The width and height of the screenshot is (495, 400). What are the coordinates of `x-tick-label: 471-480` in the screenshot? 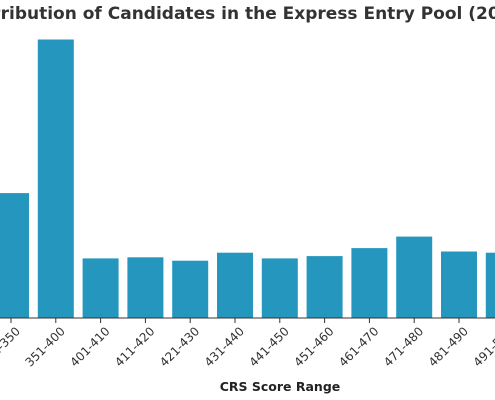 It's located at (403, 346).